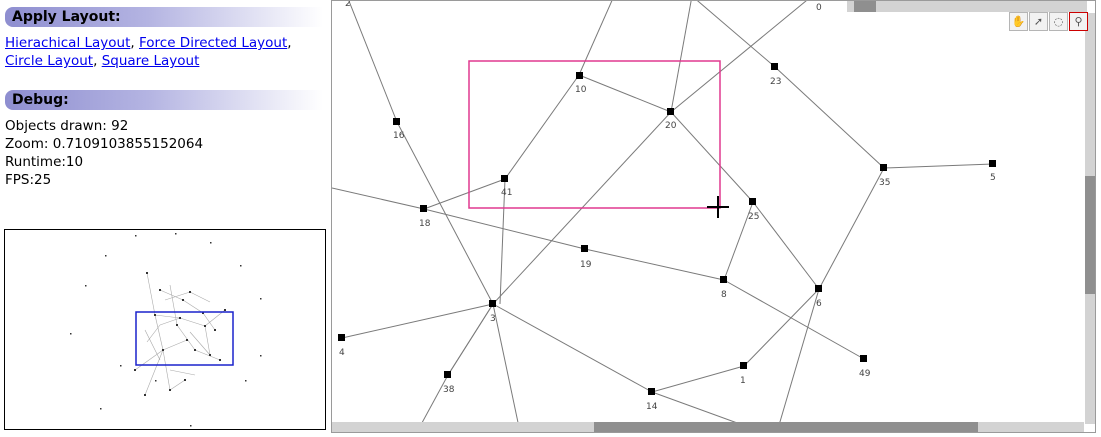 The width and height of the screenshot is (1101, 437). I want to click on selection-rectangle, so click(594, 134).